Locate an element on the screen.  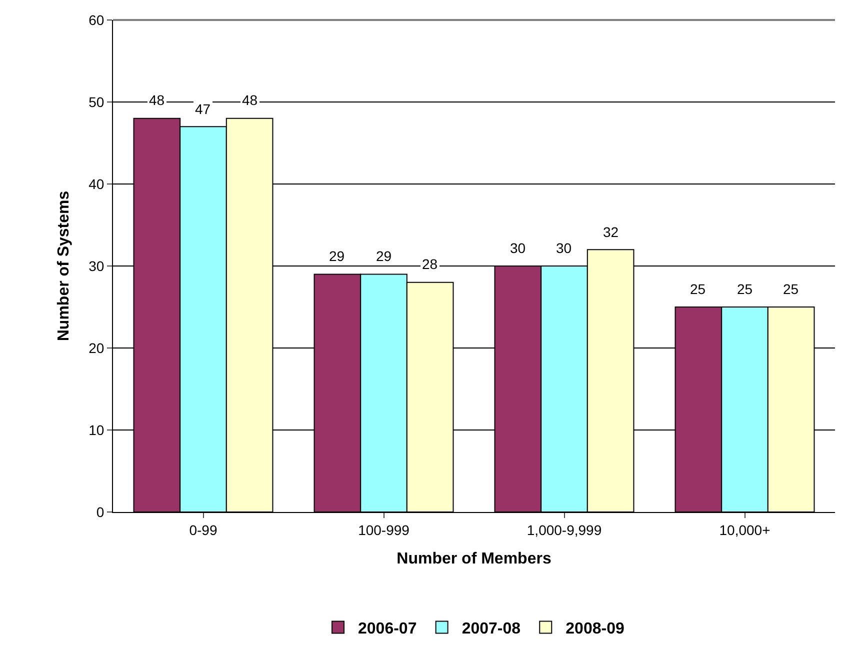
legend-label: 2007-08 is located at coordinates (491, 629).